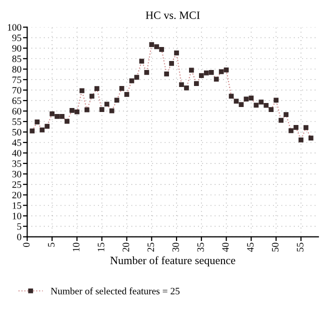  What do you see at coordinates (175, 247) in the screenshot?
I see `x-tick-label: 30` at bounding box center [175, 247].